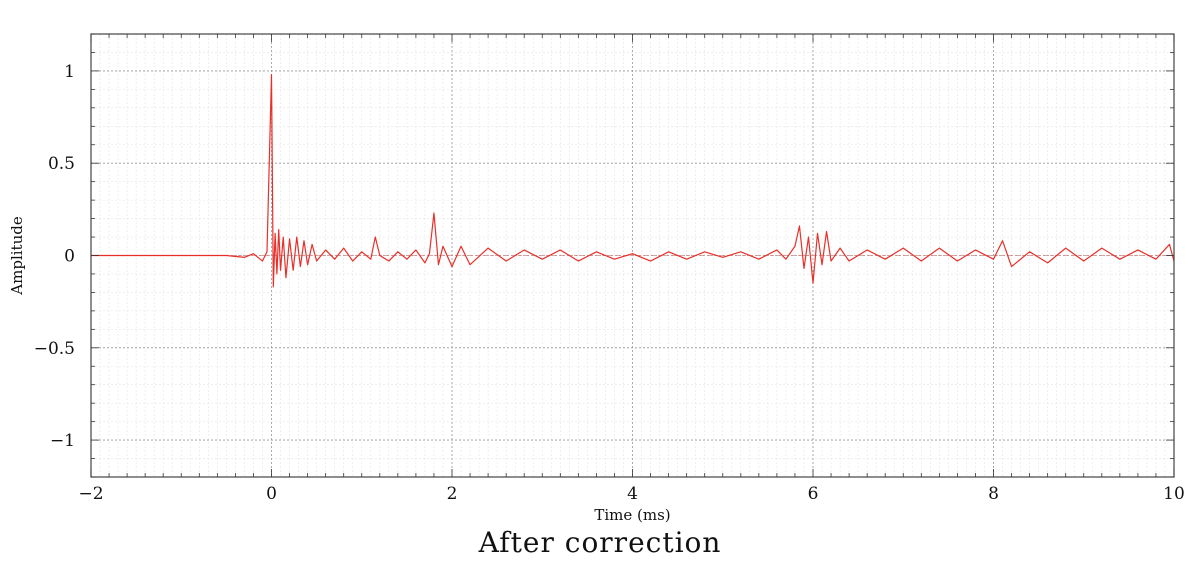 The width and height of the screenshot is (1200, 577). I want to click on x-axis-label: Time (ms), so click(632, 515).